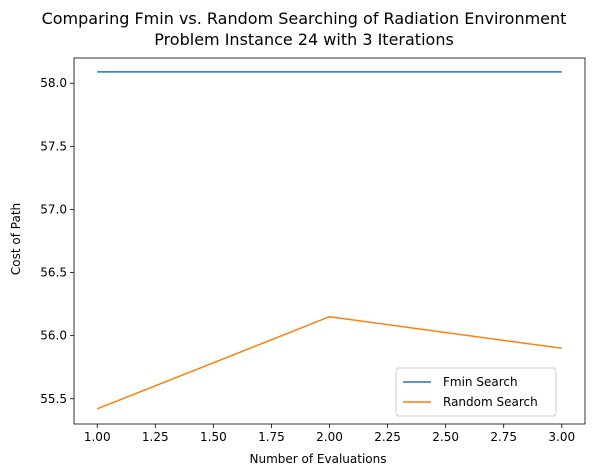 This screenshot has height=476, width=603. Describe the element at coordinates (490, 402) in the screenshot. I see `legend-label-random: Random Search` at that location.